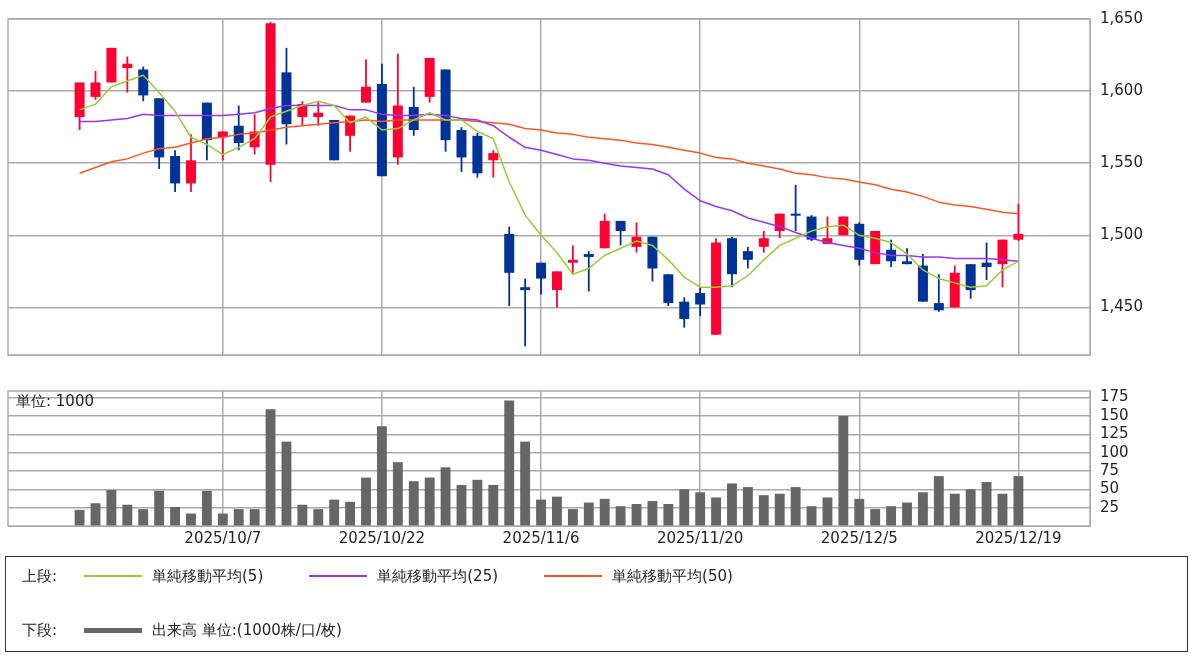 The width and height of the screenshot is (1198, 660). What do you see at coordinates (208, 576) in the screenshot?
I see `legend-label: 単純移動平均(5)` at bounding box center [208, 576].